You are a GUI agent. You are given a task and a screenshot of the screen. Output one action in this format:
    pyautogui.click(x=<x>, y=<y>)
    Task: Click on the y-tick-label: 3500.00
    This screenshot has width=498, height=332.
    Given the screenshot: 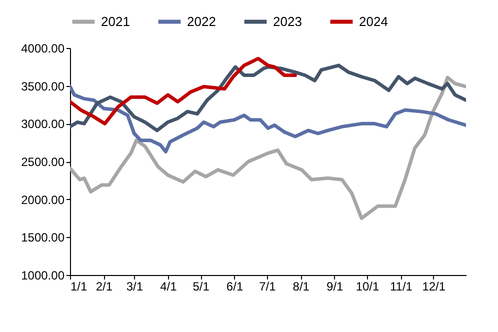 What is the action you would take?
    pyautogui.click(x=43, y=86)
    